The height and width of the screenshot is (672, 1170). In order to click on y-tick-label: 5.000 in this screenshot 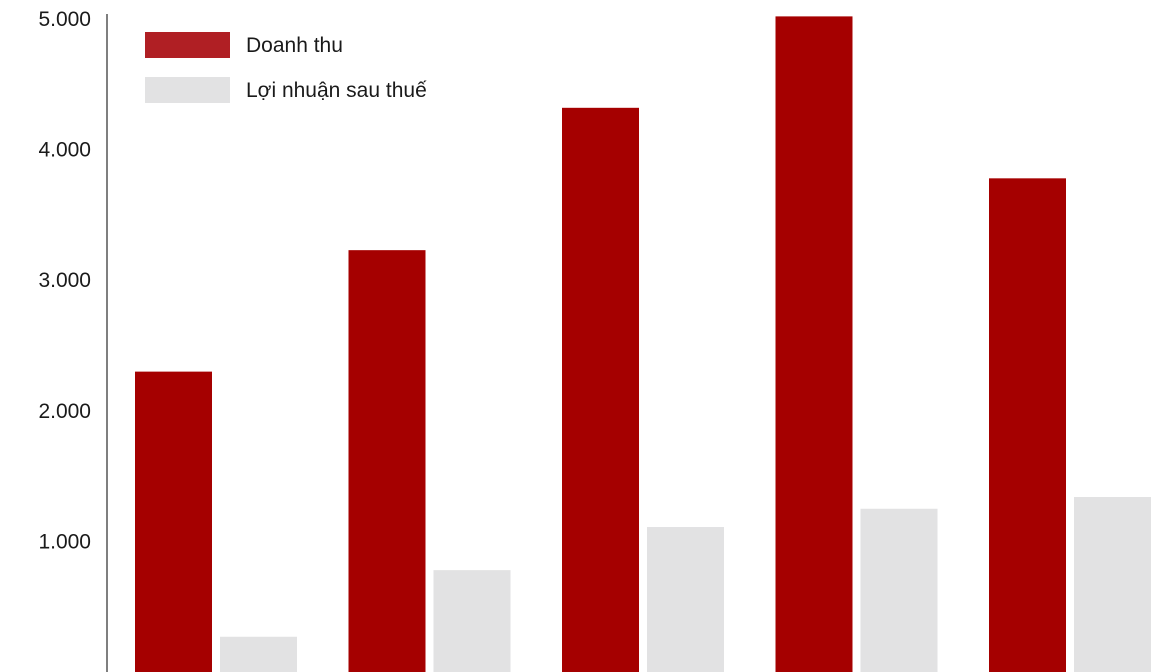, I will do `click(64, 19)`.